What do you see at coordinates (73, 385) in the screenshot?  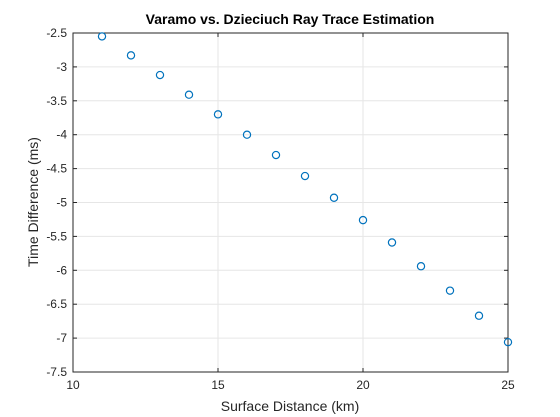 I see `x-tick-label: 10` at bounding box center [73, 385].